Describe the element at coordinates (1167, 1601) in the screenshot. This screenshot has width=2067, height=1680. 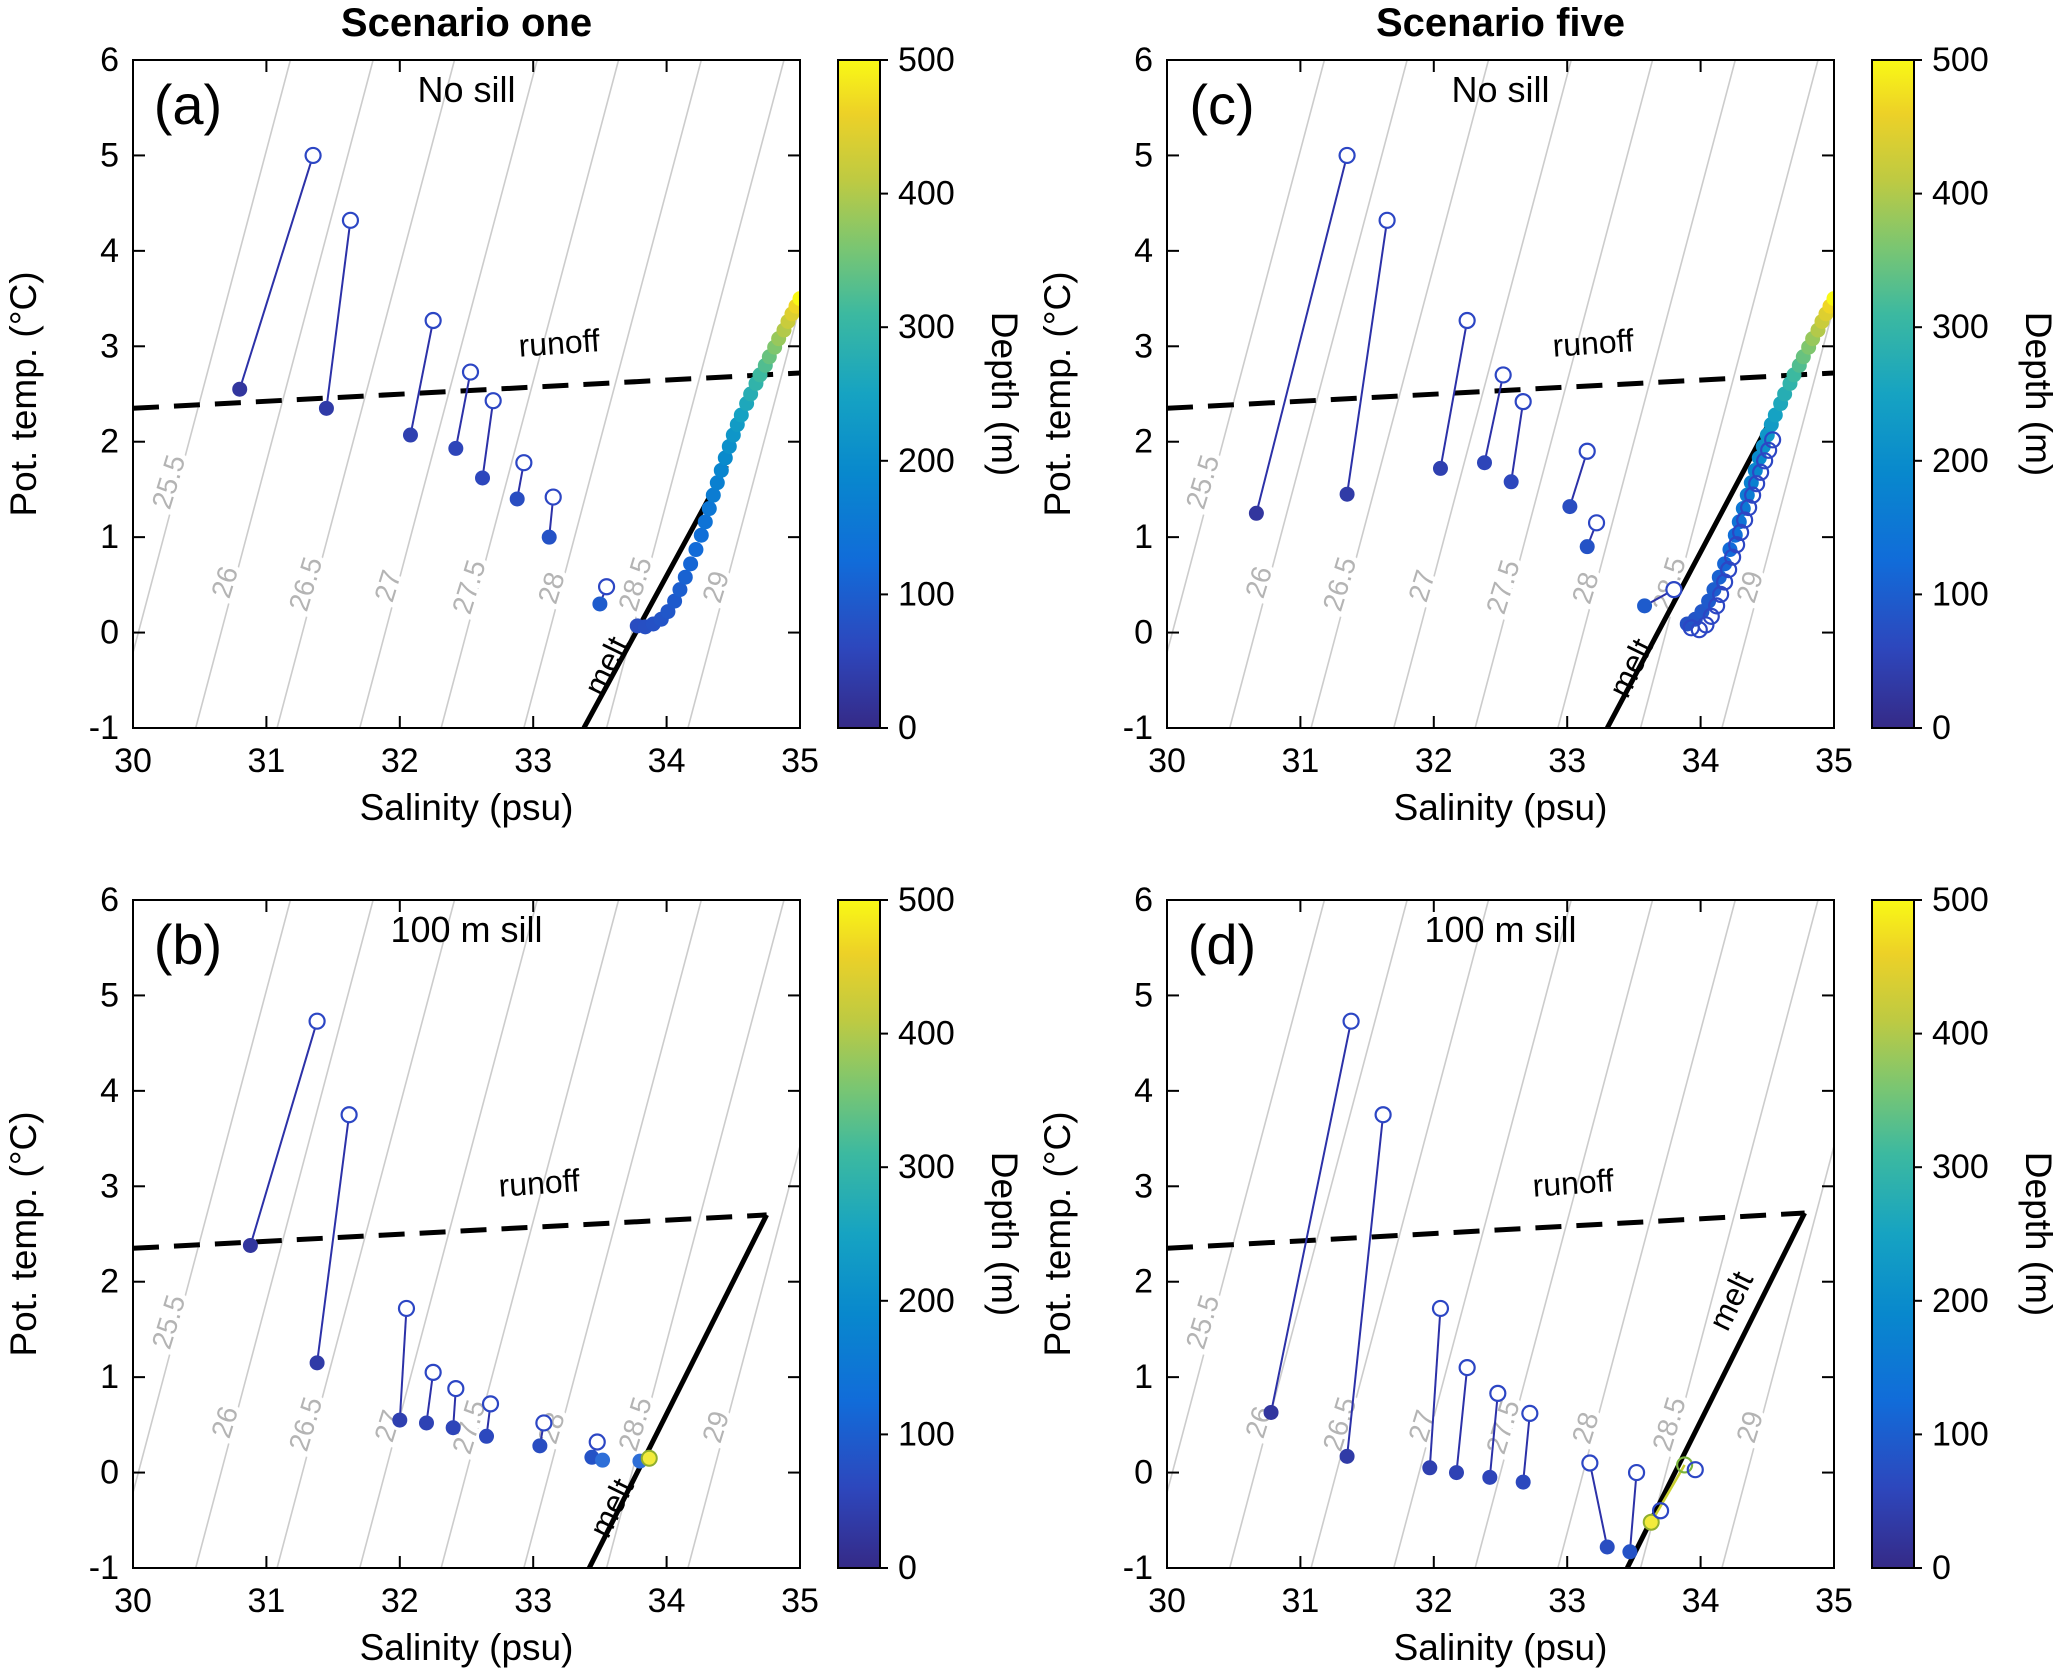
I see `x-tick-label: 30` at that location.